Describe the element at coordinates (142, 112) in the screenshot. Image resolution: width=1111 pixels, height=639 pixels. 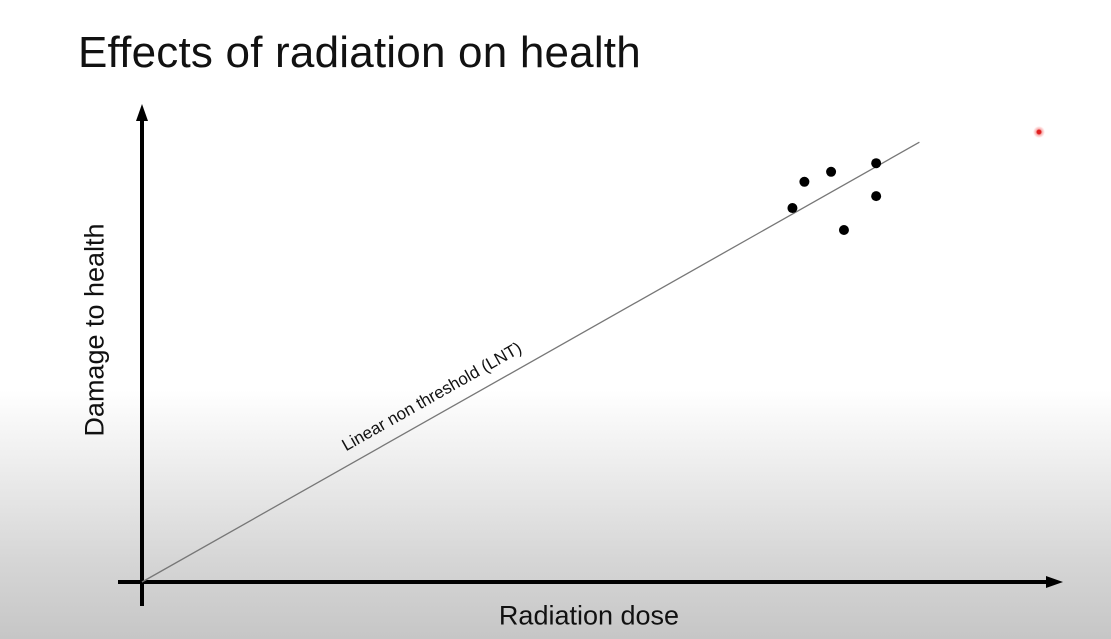
I see `y-axis-arrow-icon` at that location.